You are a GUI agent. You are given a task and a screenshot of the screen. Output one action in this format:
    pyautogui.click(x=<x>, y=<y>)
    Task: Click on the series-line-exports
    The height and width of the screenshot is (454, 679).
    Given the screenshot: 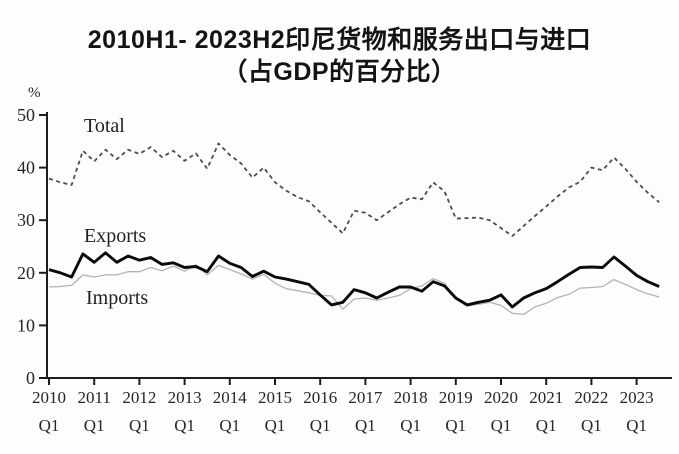 What is the action you would take?
    pyautogui.click(x=354, y=280)
    